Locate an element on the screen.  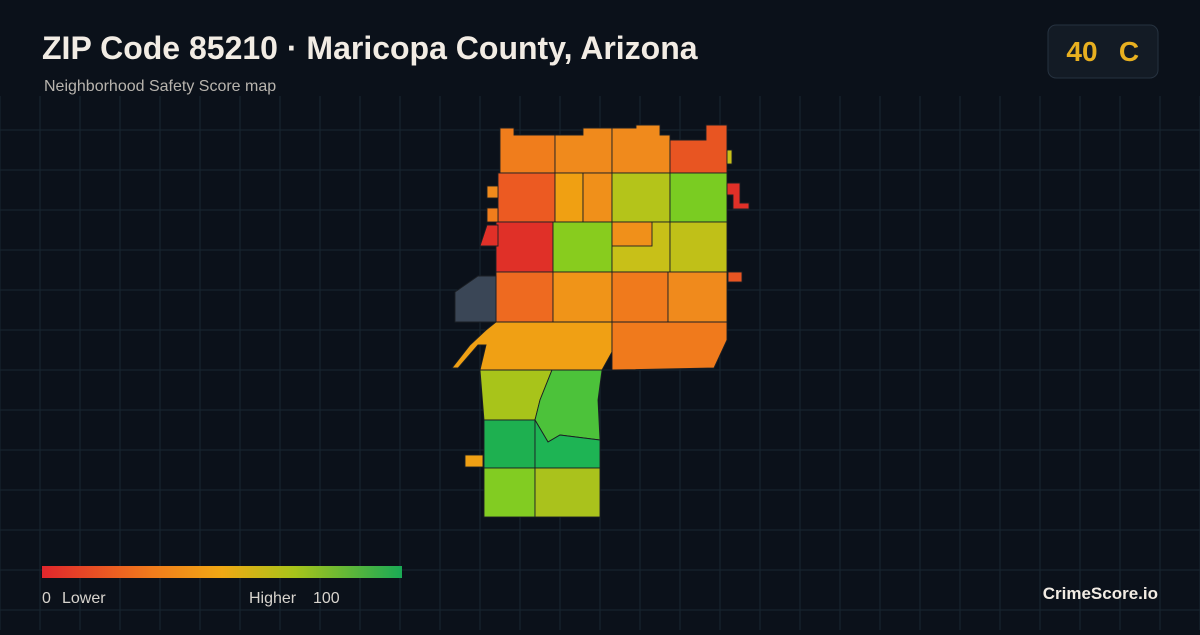
score-value: 40 is located at coordinates (1081, 51).